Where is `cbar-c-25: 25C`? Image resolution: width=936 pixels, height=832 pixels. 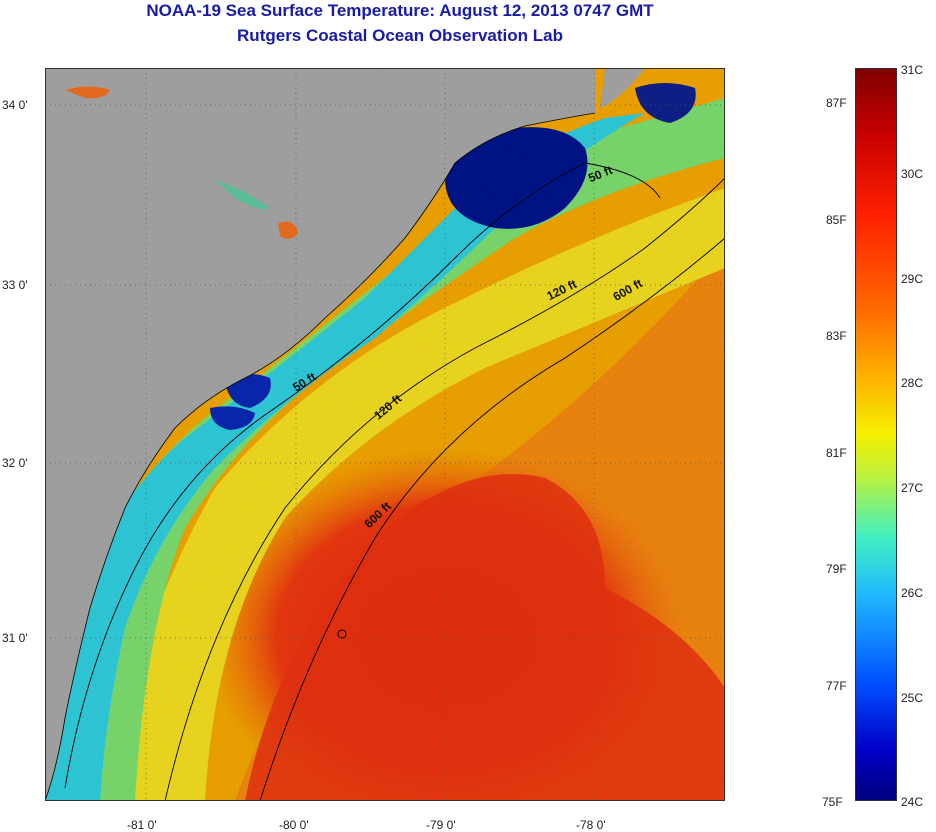 cbar-c-25: 25C is located at coordinates (912, 698).